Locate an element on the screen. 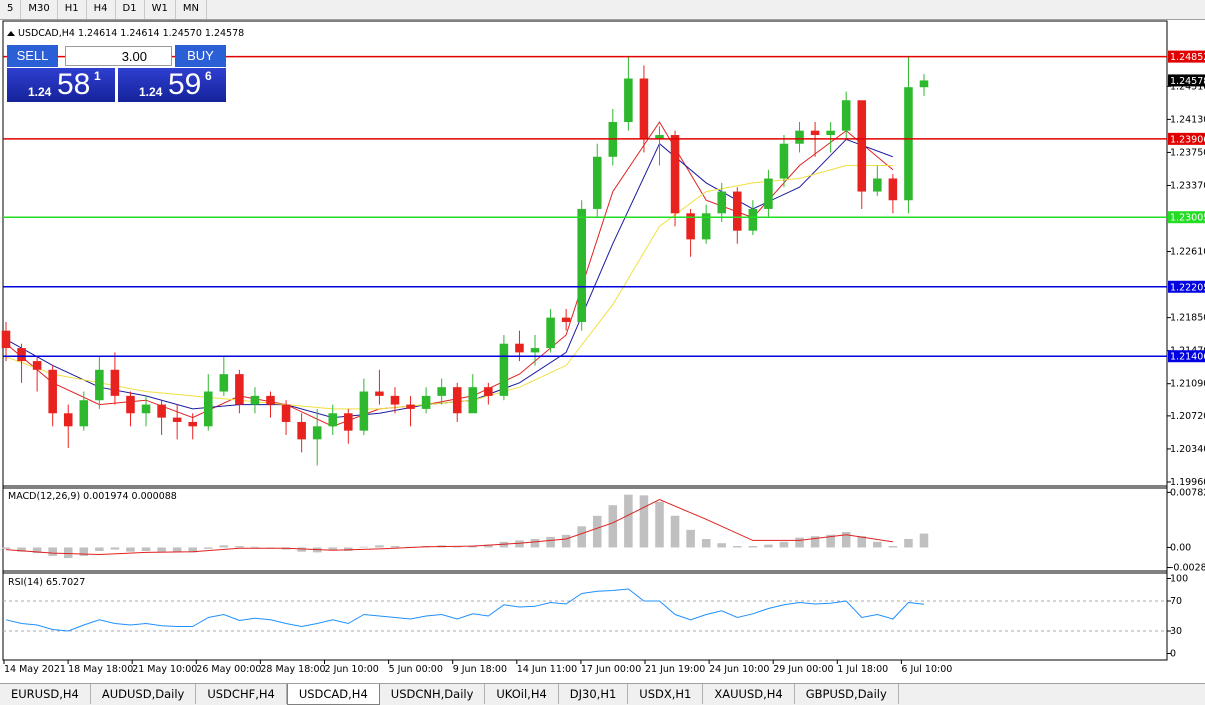 This screenshot has height=705, width=1205. y-tick-label: 30 is located at coordinates (1176, 631).